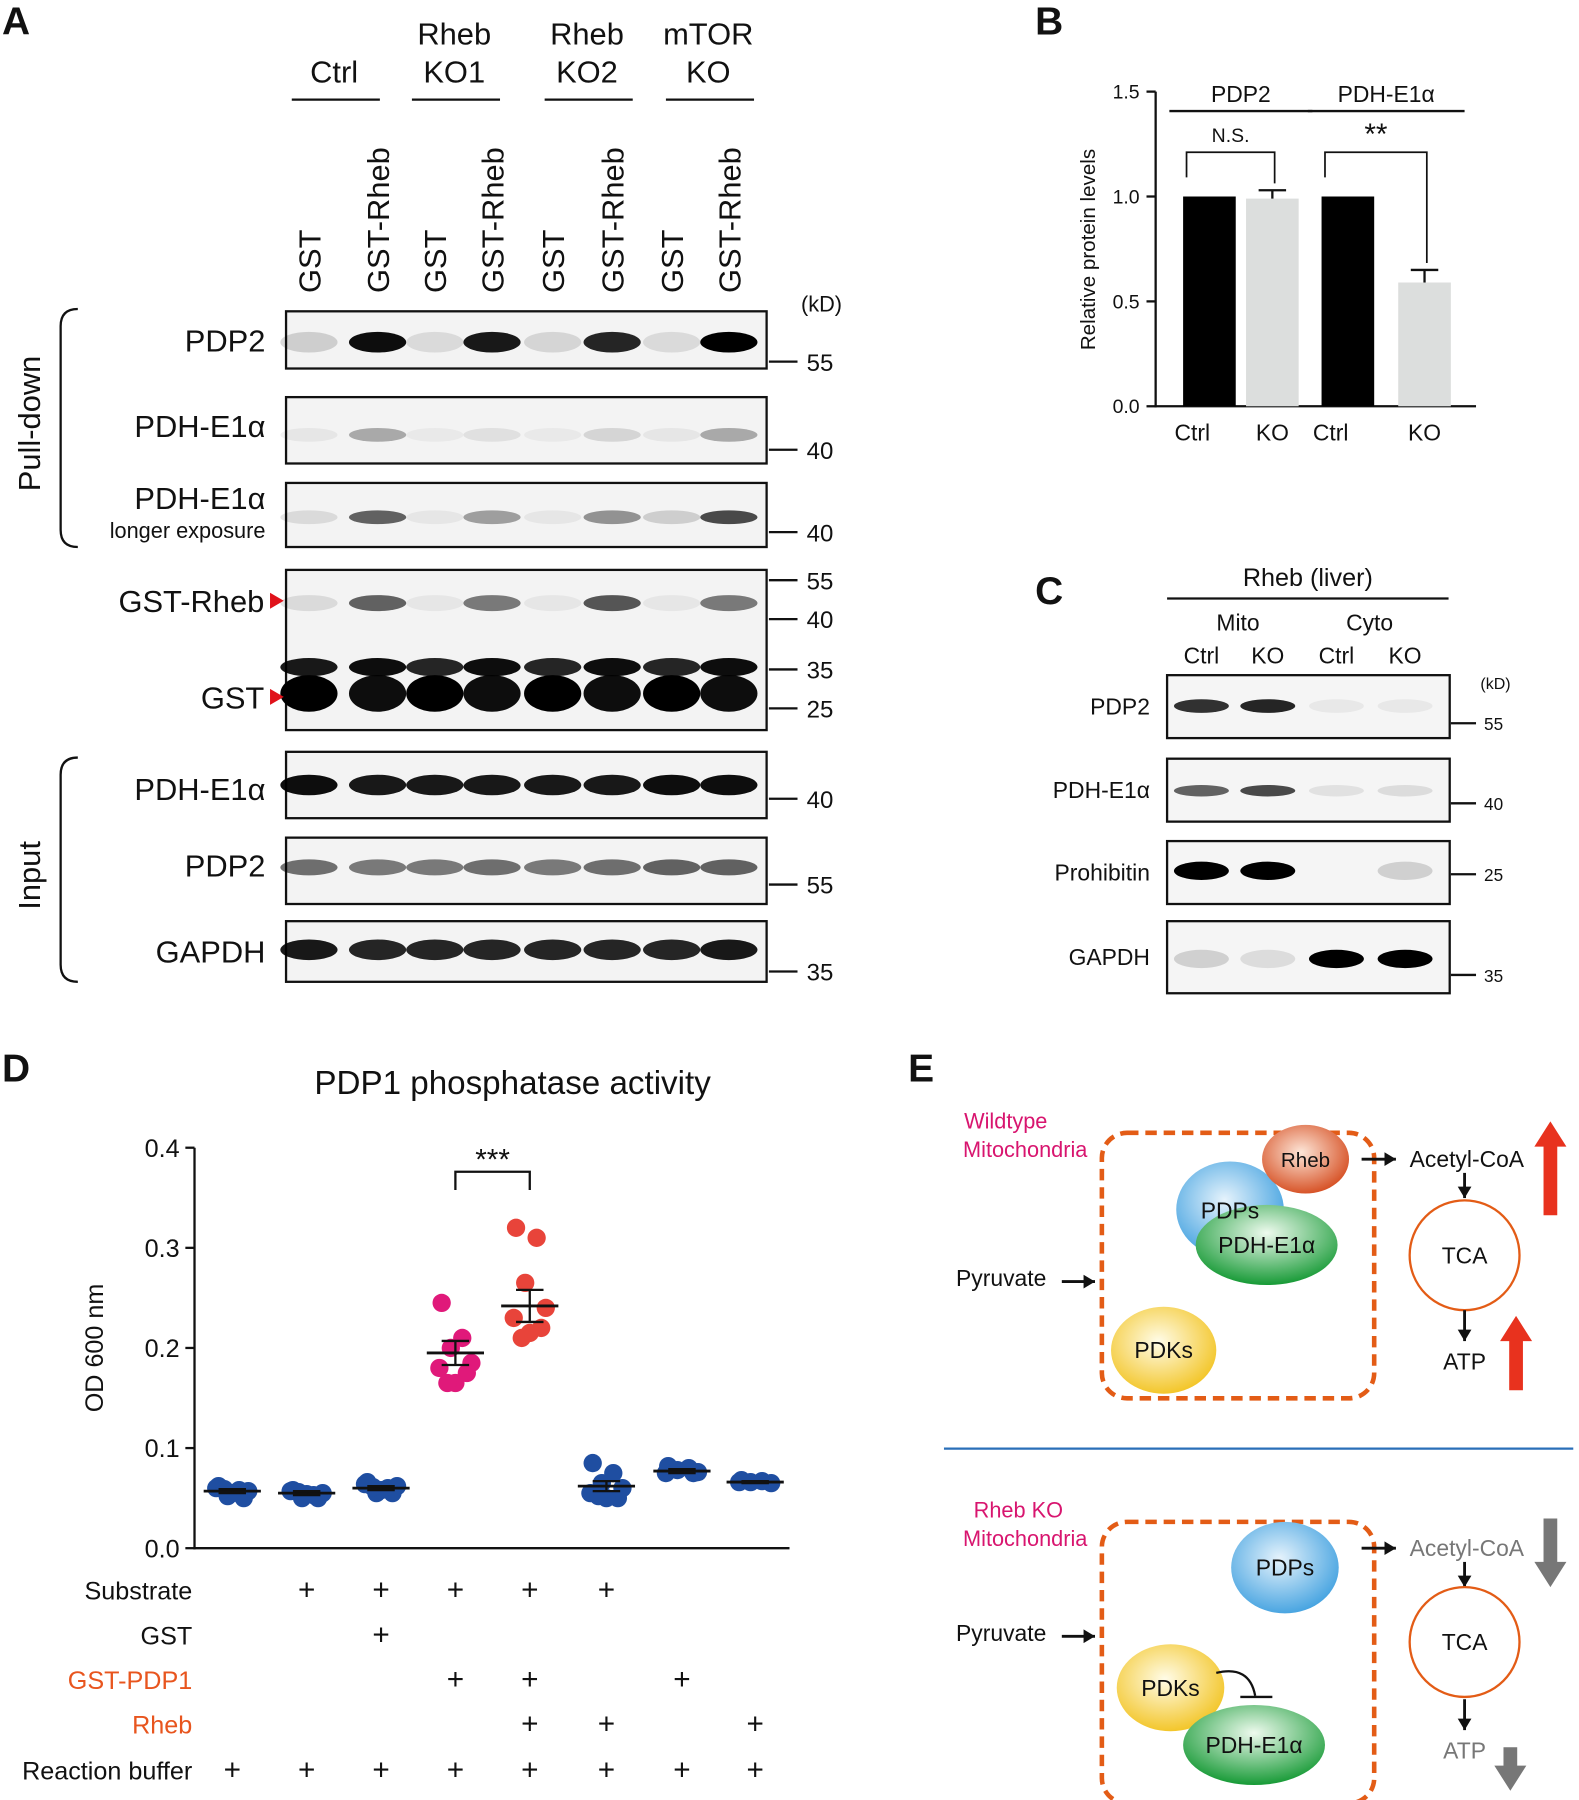 This screenshot has height=1800, width=1579. Describe the element at coordinates (1337, 656) in the screenshot. I see `lane-label: Ctrl` at that location.